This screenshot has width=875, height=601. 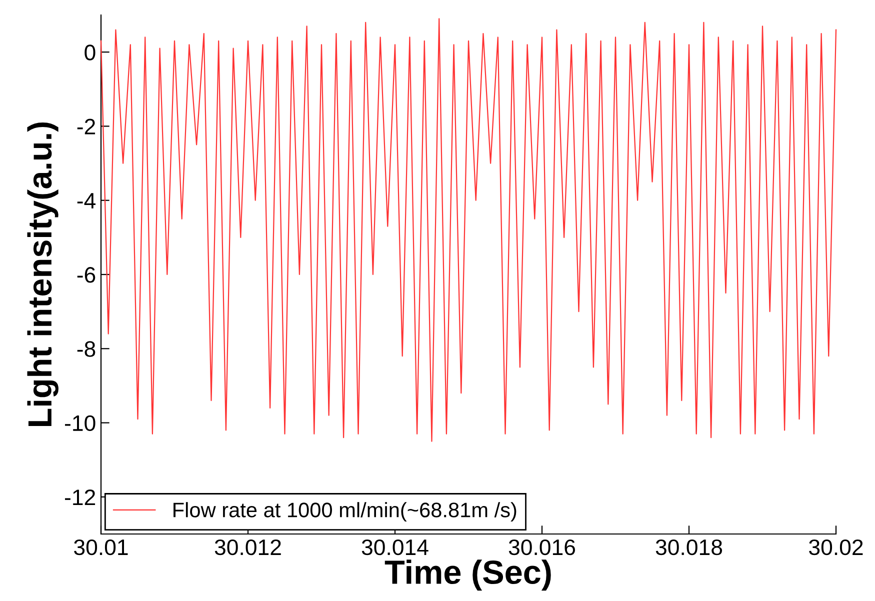 I want to click on legend-label: Flow rate at 1000 ml/min(~68.81m /s), so click(x=345, y=512).